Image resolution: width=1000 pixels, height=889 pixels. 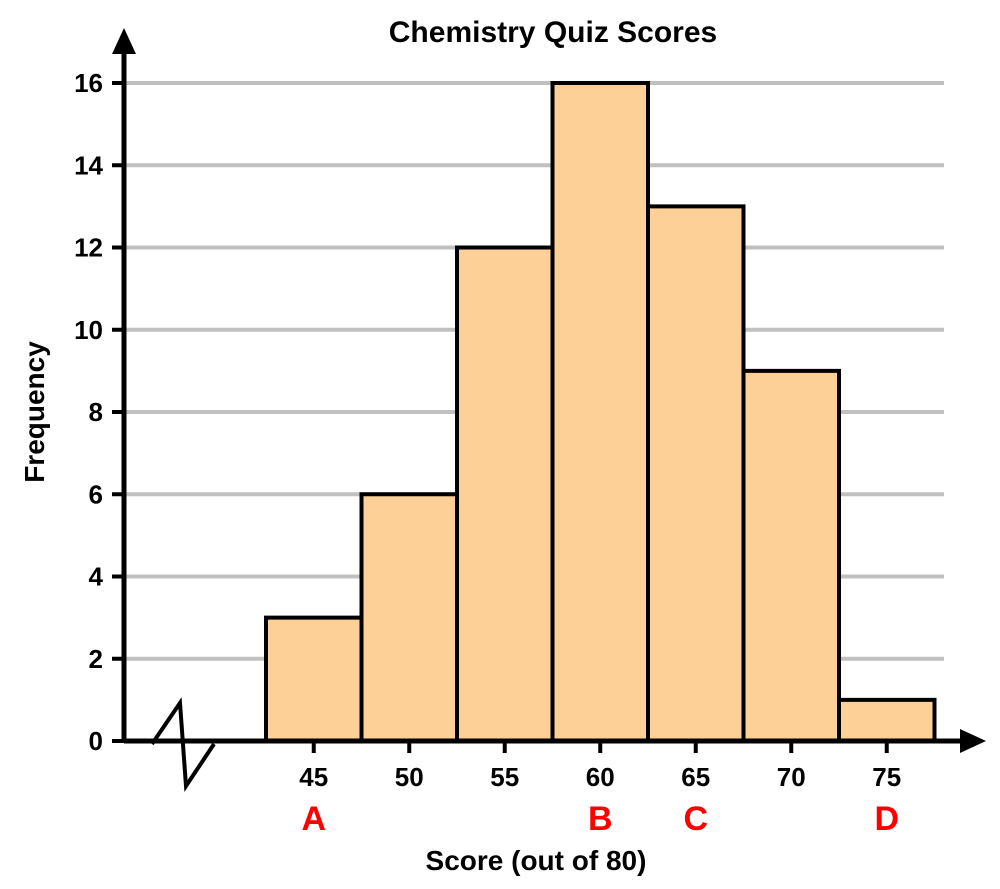 What do you see at coordinates (124, 41) in the screenshot?
I see `y-axis-arrow-icon` at bounding box center [124, 41].